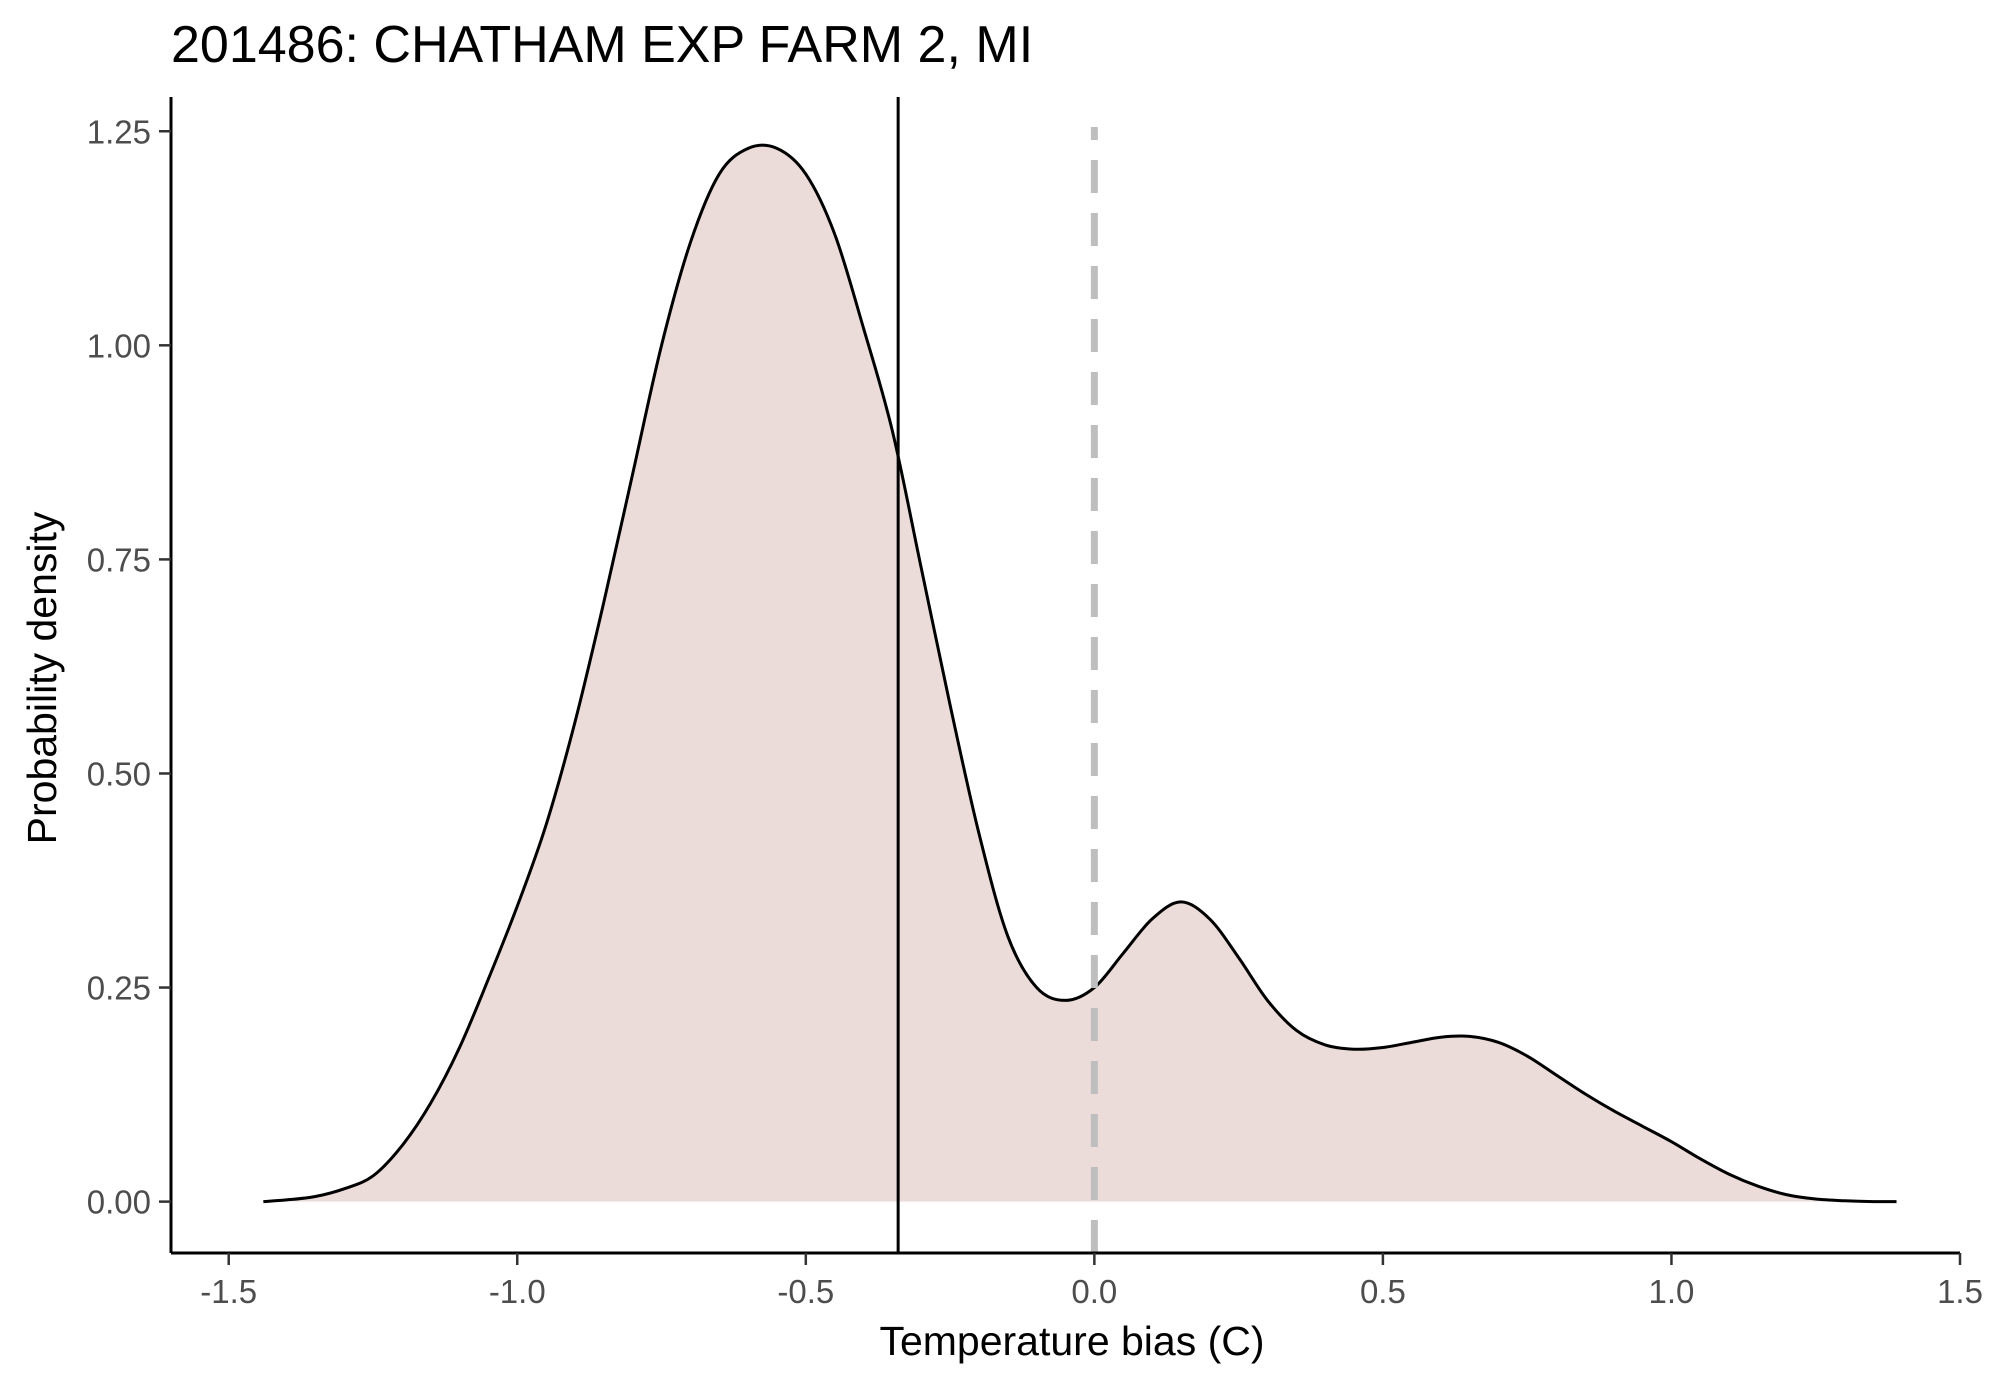 The height and width of the screenshot is (1384, 1990). Describe the element at coordinates (119, 559) in the screenshot. I see `y-tick-label: 0.75` at that location.